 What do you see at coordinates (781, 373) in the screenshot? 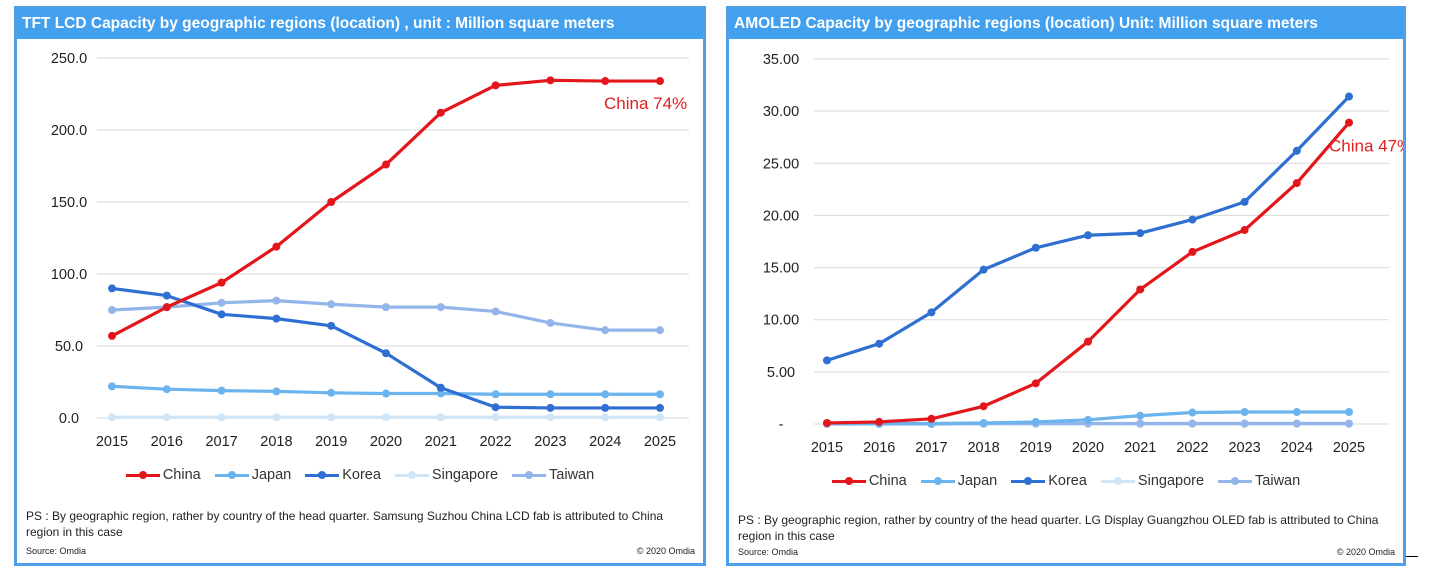
I see `y-tick-label: 5.00` at bounding box center [781, 373].